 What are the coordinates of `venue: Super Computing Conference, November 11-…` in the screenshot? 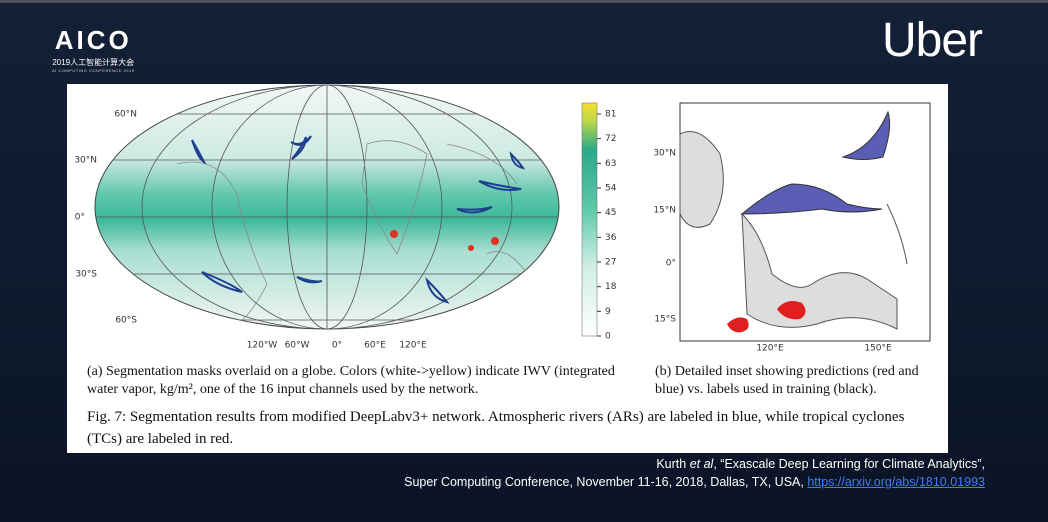 It's located at (606, 482).